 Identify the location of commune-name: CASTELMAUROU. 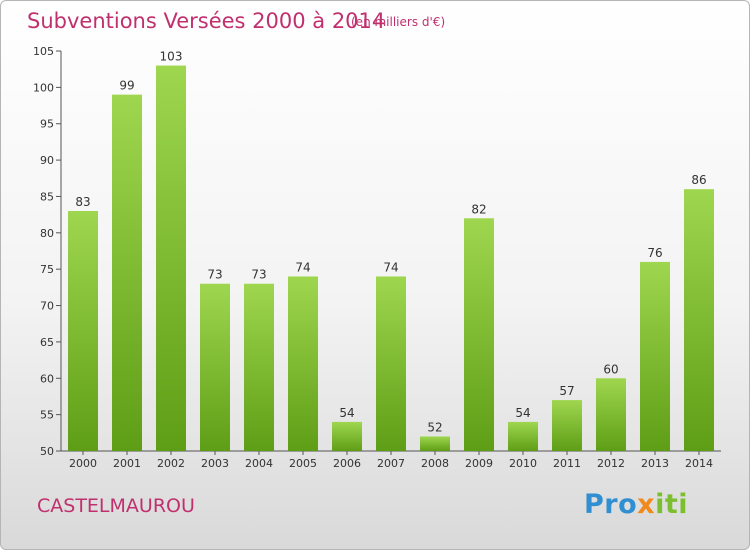
(116, 506).